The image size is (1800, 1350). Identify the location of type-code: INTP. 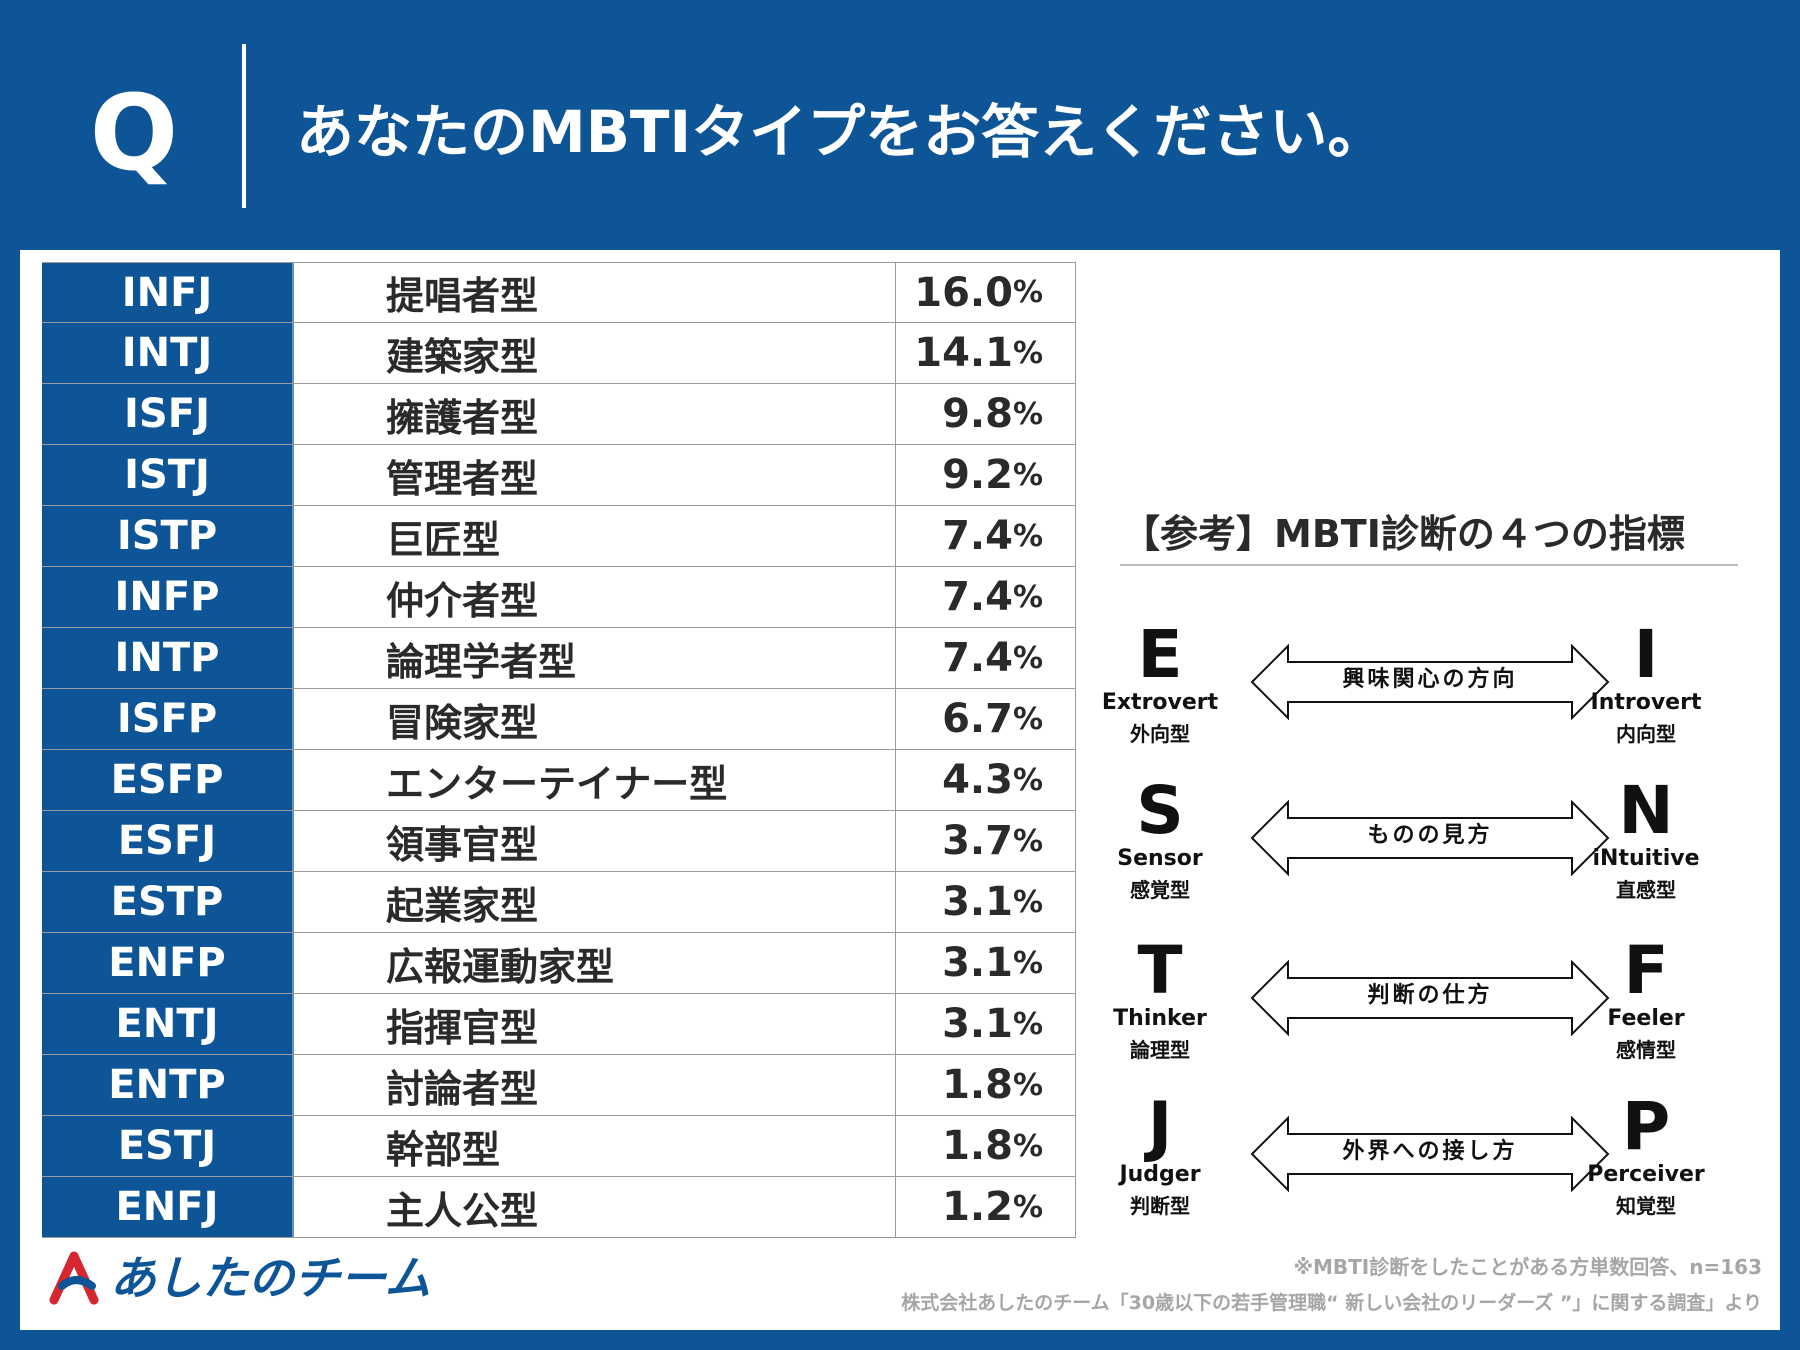
(168, 658).